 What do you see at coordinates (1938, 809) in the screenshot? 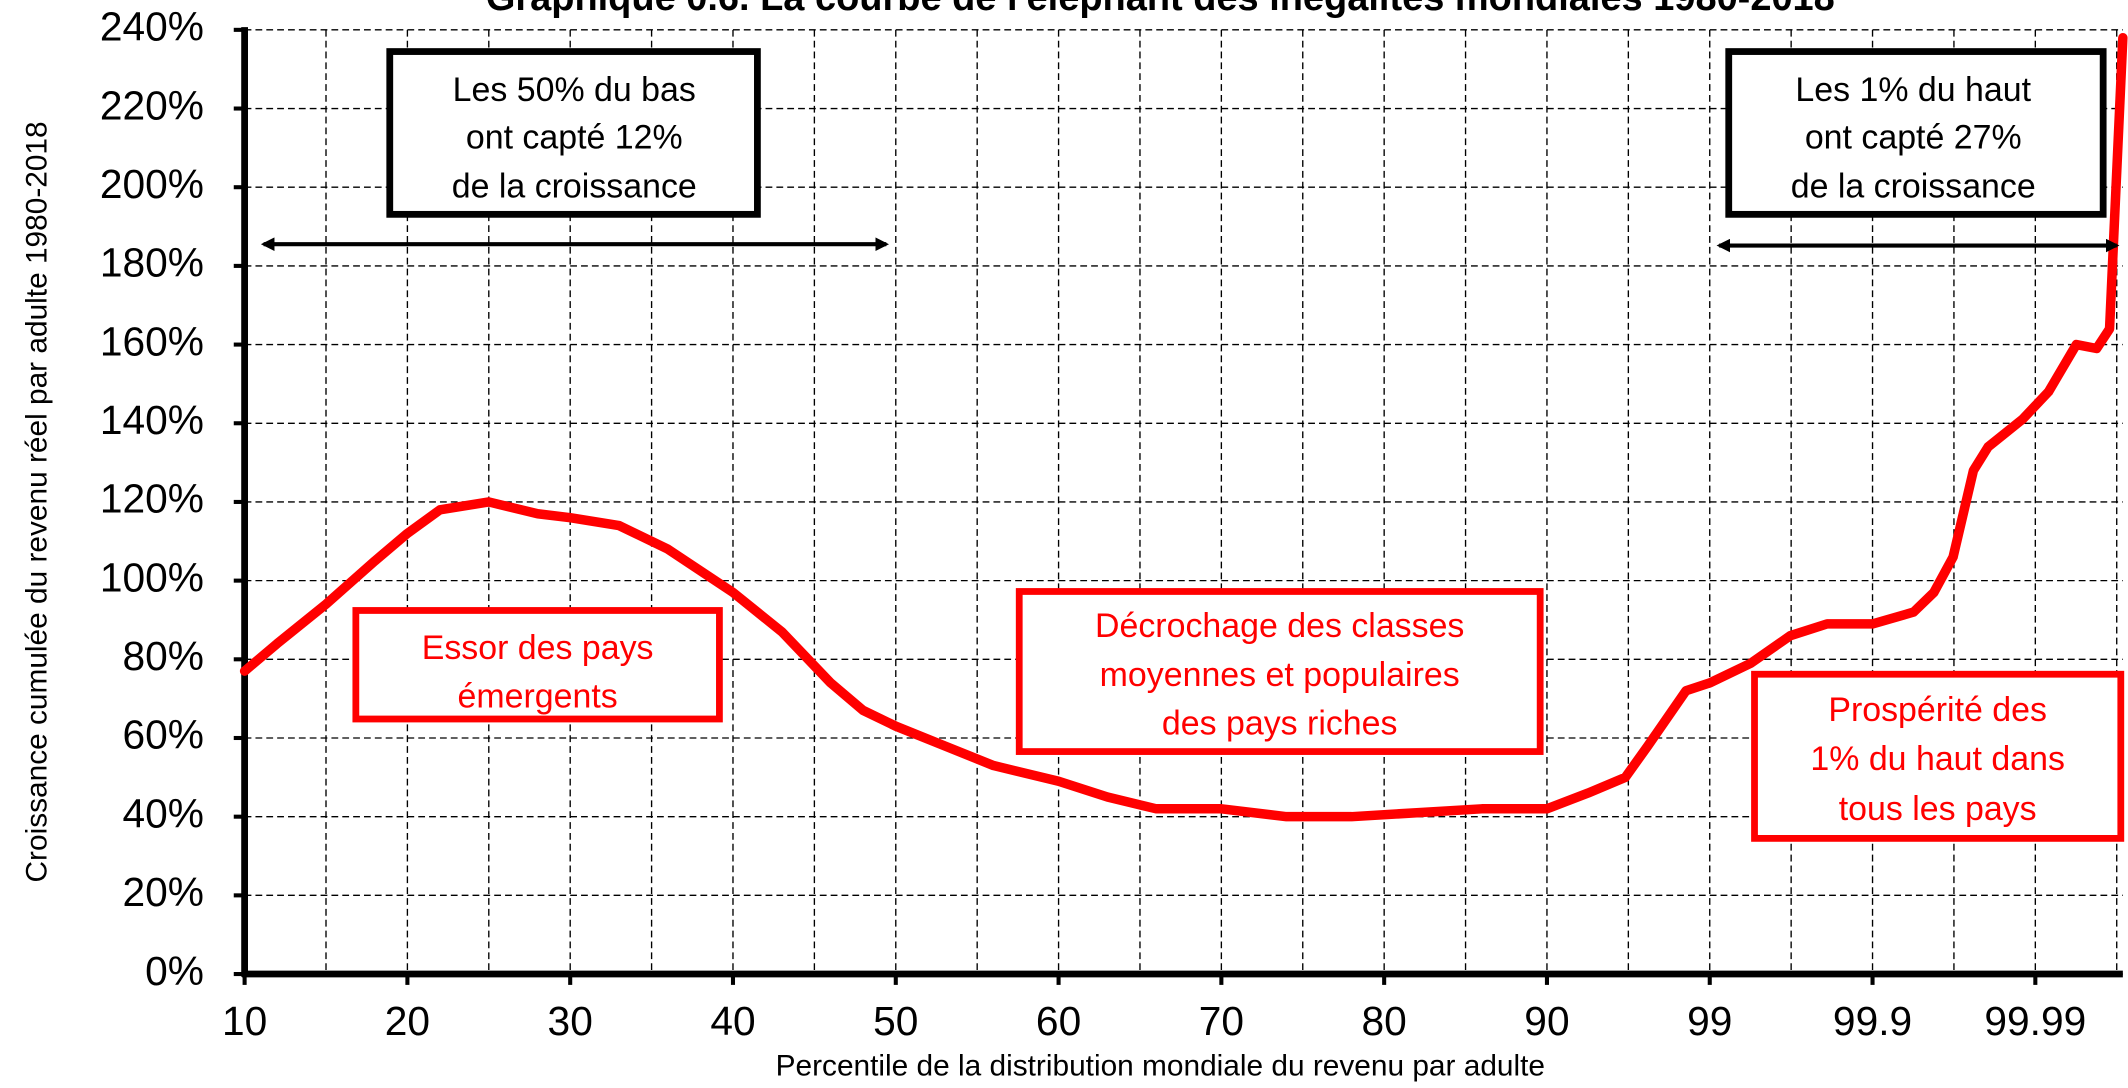
I see `annotation-text: tous les pays` at bounding box center [1938, 809].